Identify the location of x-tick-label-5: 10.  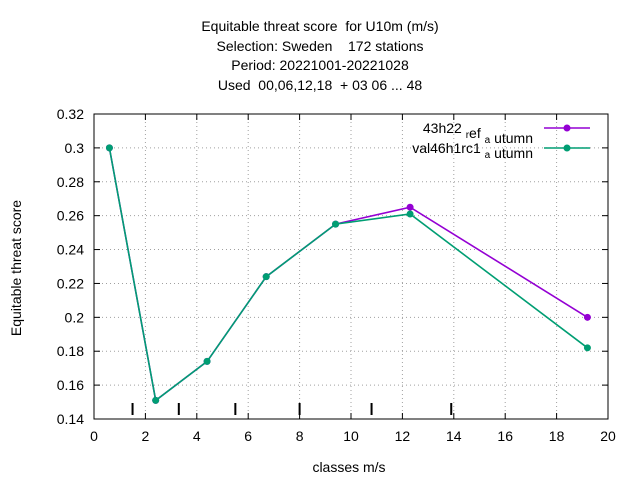
(351, 436).